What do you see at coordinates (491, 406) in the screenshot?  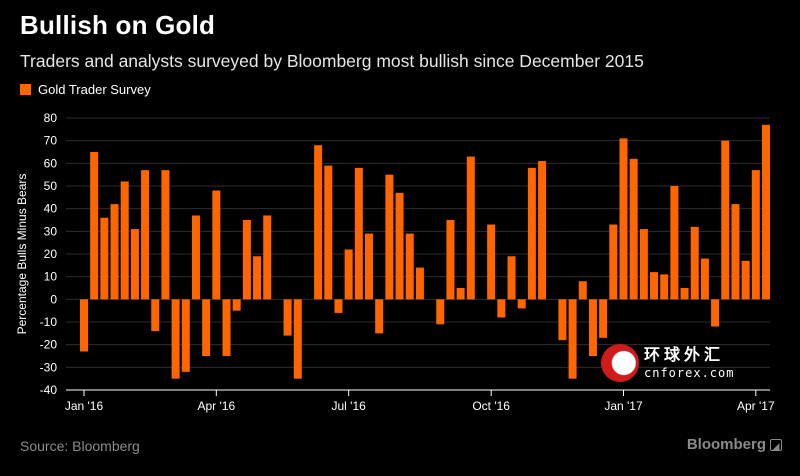 I see `x-tick-label: Oct '16` at bounding box center [491, 406].